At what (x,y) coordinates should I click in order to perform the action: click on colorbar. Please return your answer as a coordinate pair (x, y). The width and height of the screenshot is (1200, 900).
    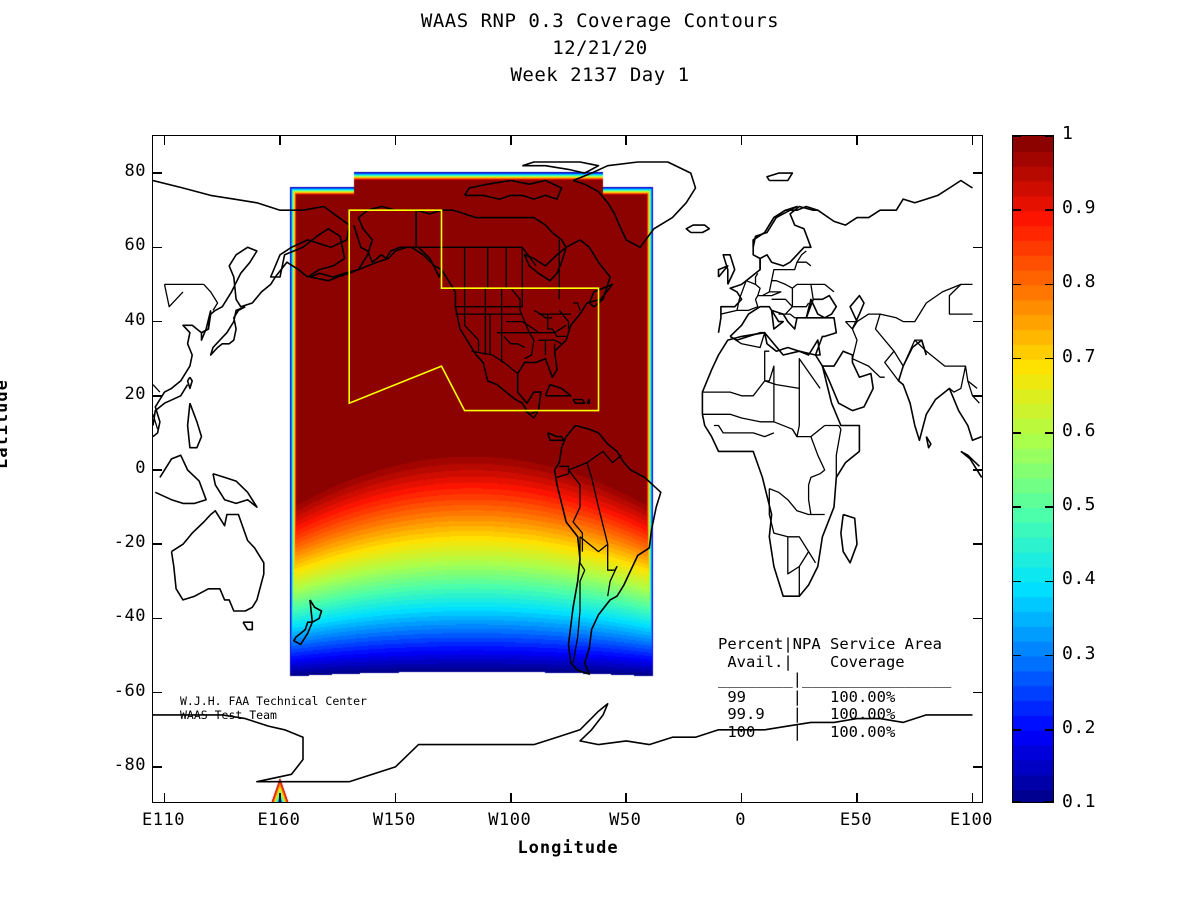
    Looking at the image, I should click on (1033, 469).